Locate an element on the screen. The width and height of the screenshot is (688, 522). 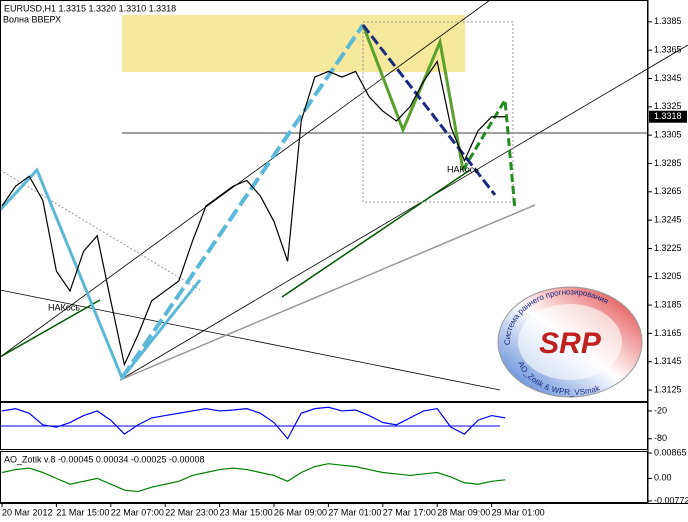
y-tick-label: 1.3385 is located at coordinates (668, 21).